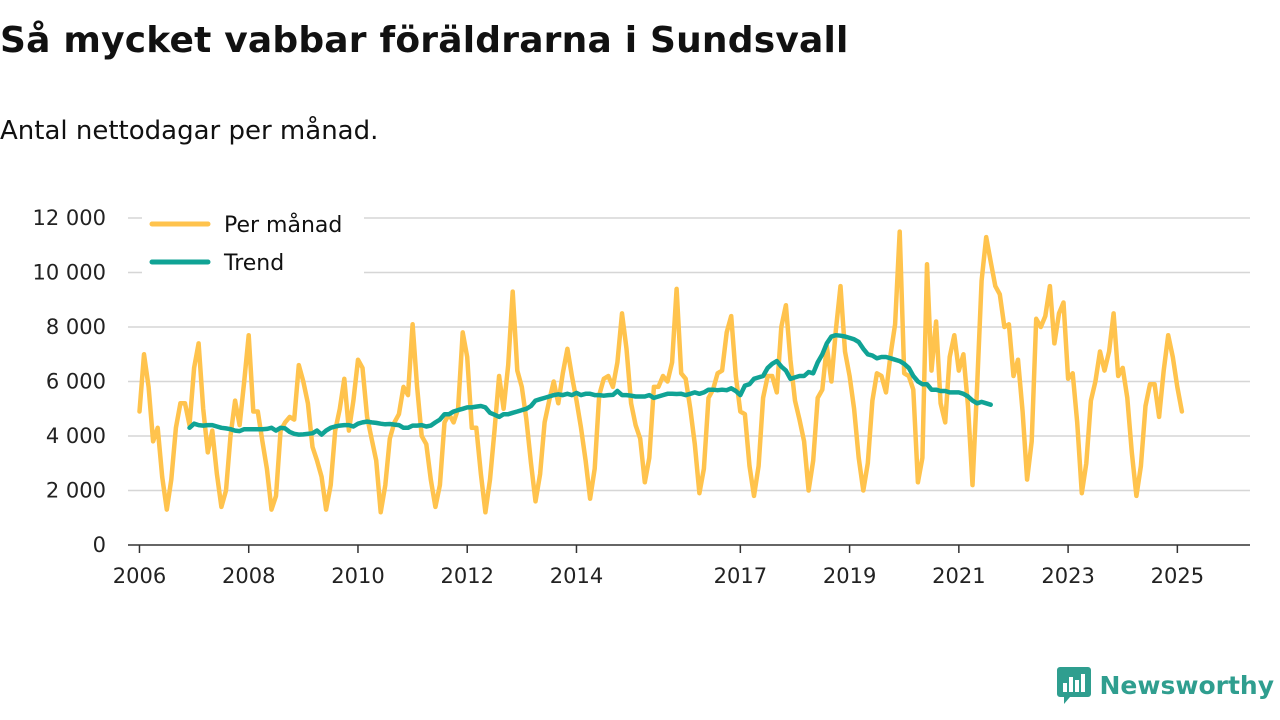  Describe the element at coordinates (590, 384) in the screenshot. I see `series-line-trend` at that location.